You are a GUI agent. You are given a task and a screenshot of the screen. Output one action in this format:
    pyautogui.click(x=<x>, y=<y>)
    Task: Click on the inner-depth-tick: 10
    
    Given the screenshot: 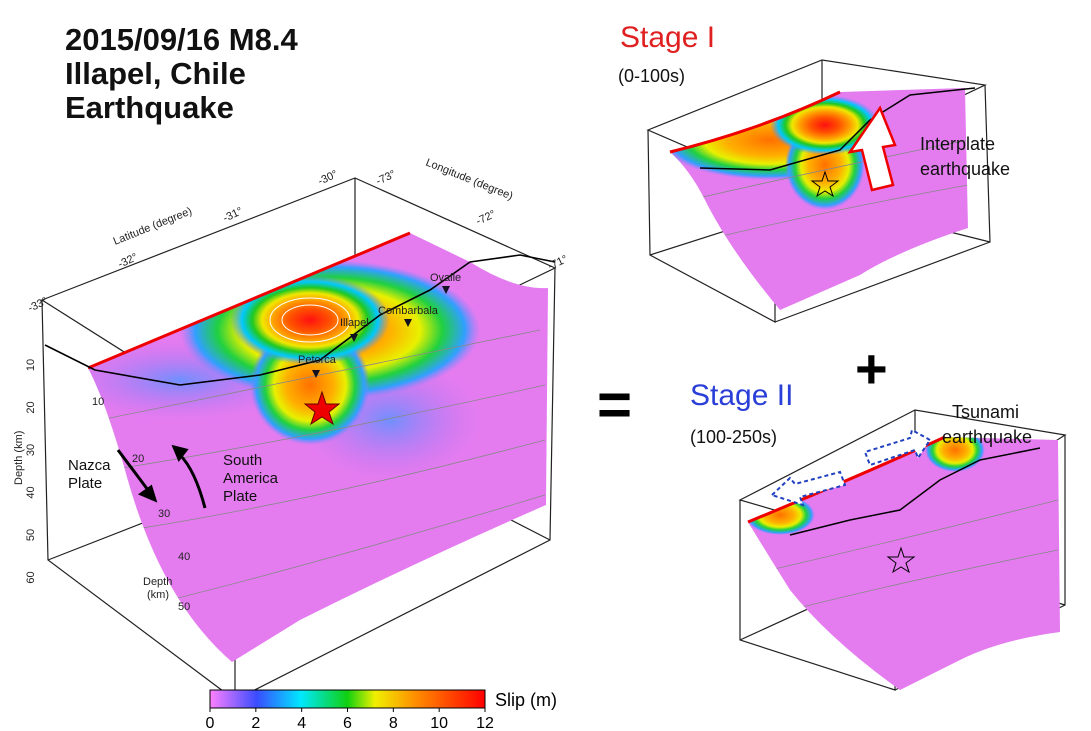 What is the action you would take?
    pyautogui.click(x=98, y=402)
    